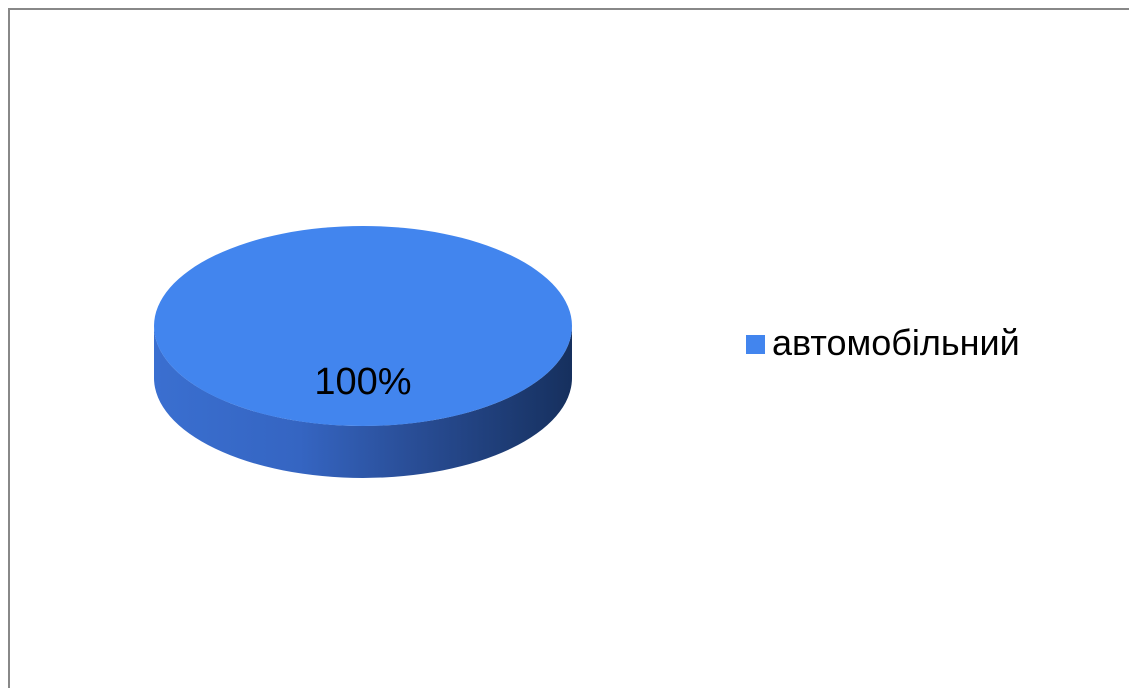  What do you see at coordinates (883, 343) in the screenshot?
I see `legend: автомобільний` at bounding box center [883, 343].